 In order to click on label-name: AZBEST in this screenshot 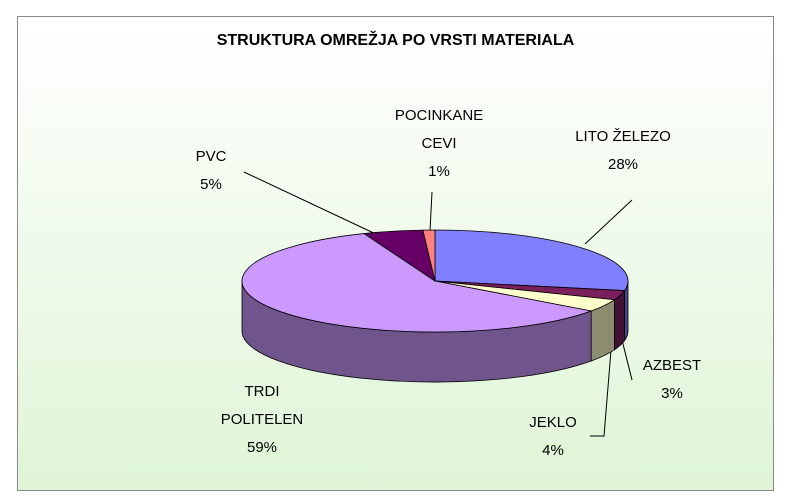, I will do `click(672, 365)`.